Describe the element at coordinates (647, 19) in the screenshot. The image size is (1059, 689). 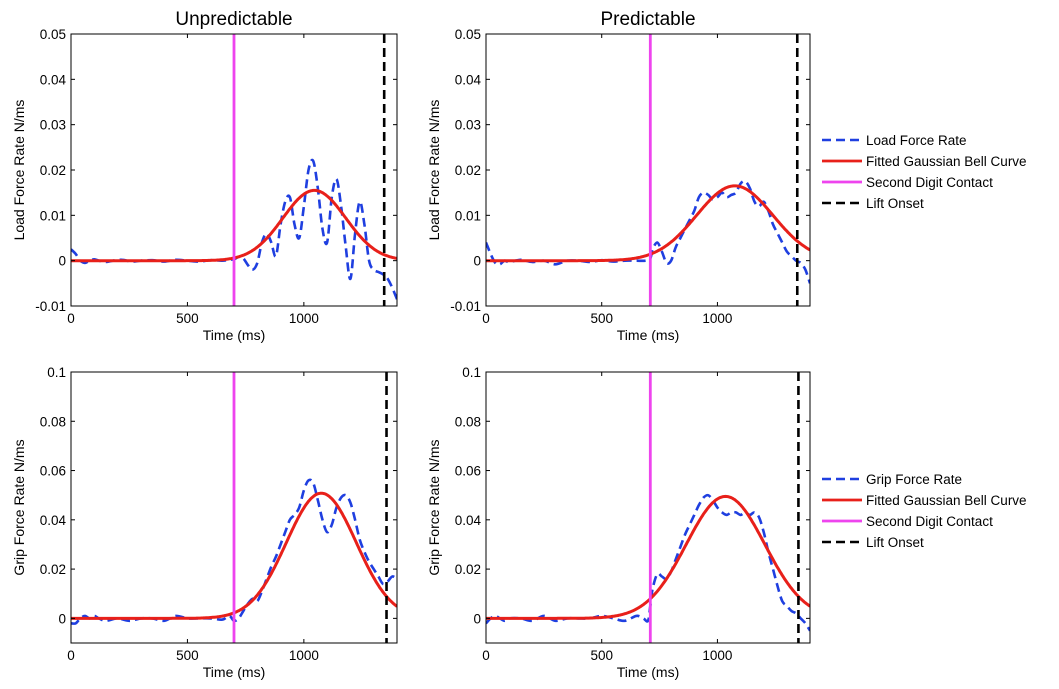
I see `panel-title: Predictable` at that location.